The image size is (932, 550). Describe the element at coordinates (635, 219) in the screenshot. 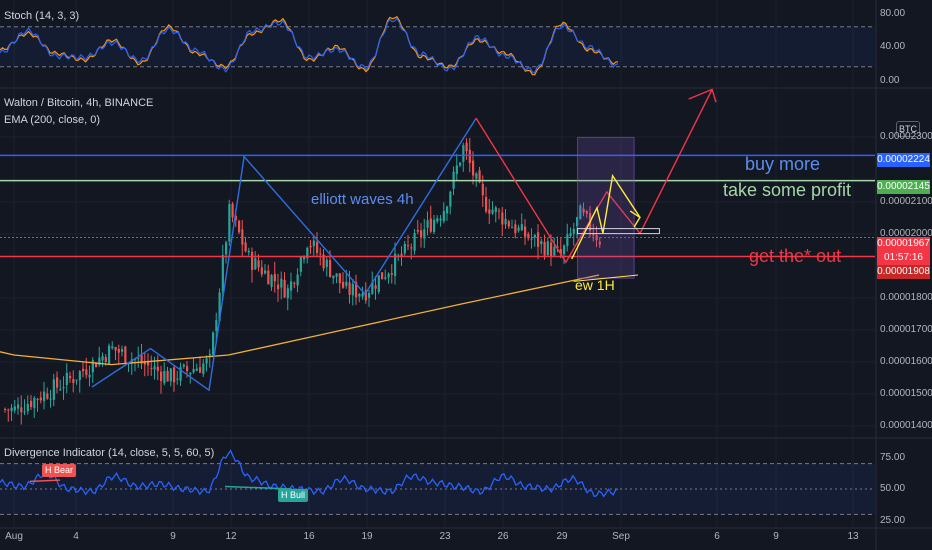

I see `ew-1h-arrowhead` at that location.